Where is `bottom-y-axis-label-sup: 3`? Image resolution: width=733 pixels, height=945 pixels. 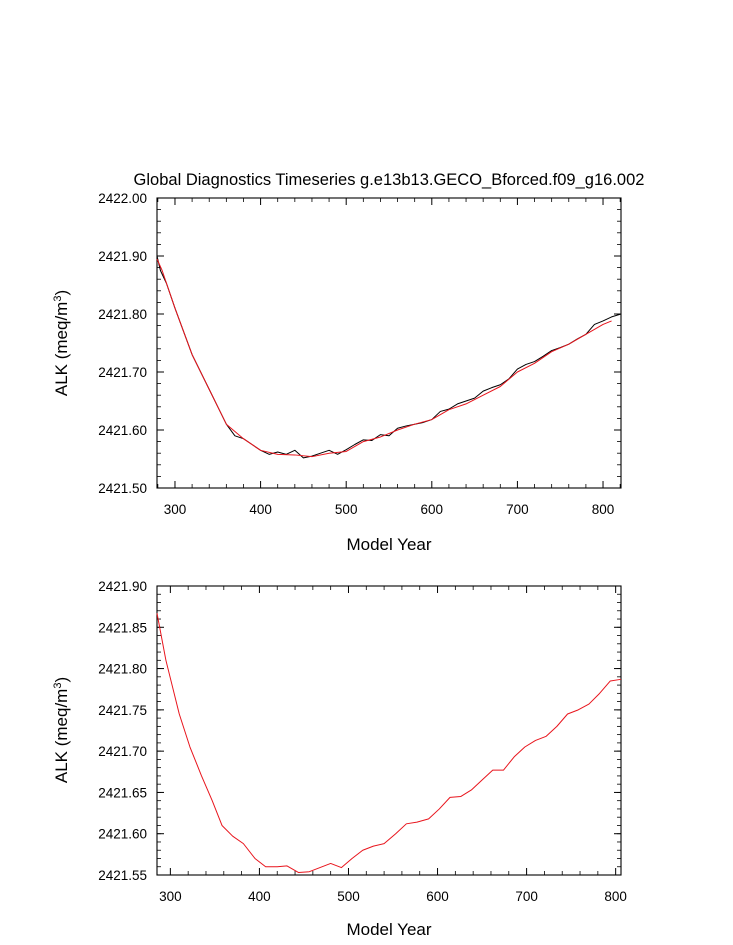 bottom-y-axis-label-sup: 3 is located at coordinates (58, 686).